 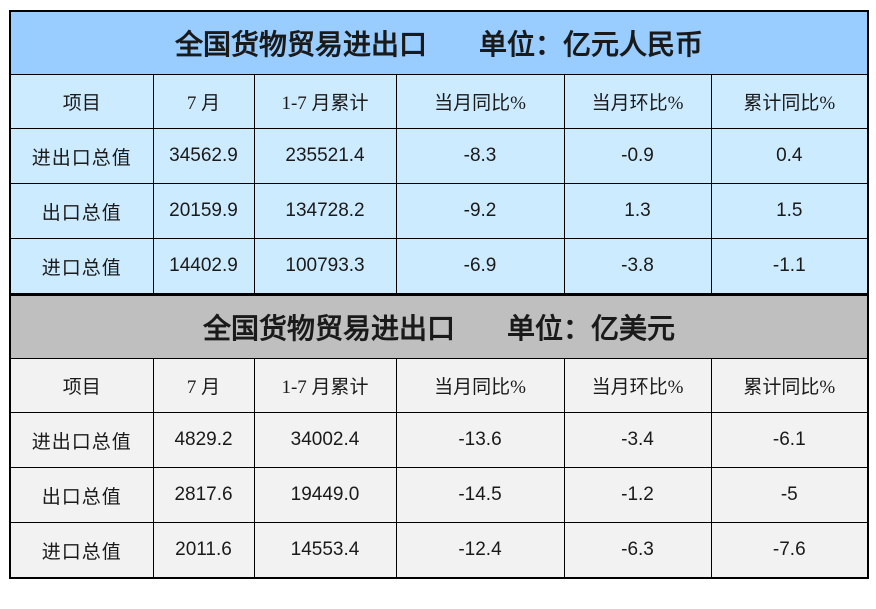 What do you see at coordinates (325, 440) in the screenshot?
I see `cell-value: 34002.4` at bounding box center [325, 440].